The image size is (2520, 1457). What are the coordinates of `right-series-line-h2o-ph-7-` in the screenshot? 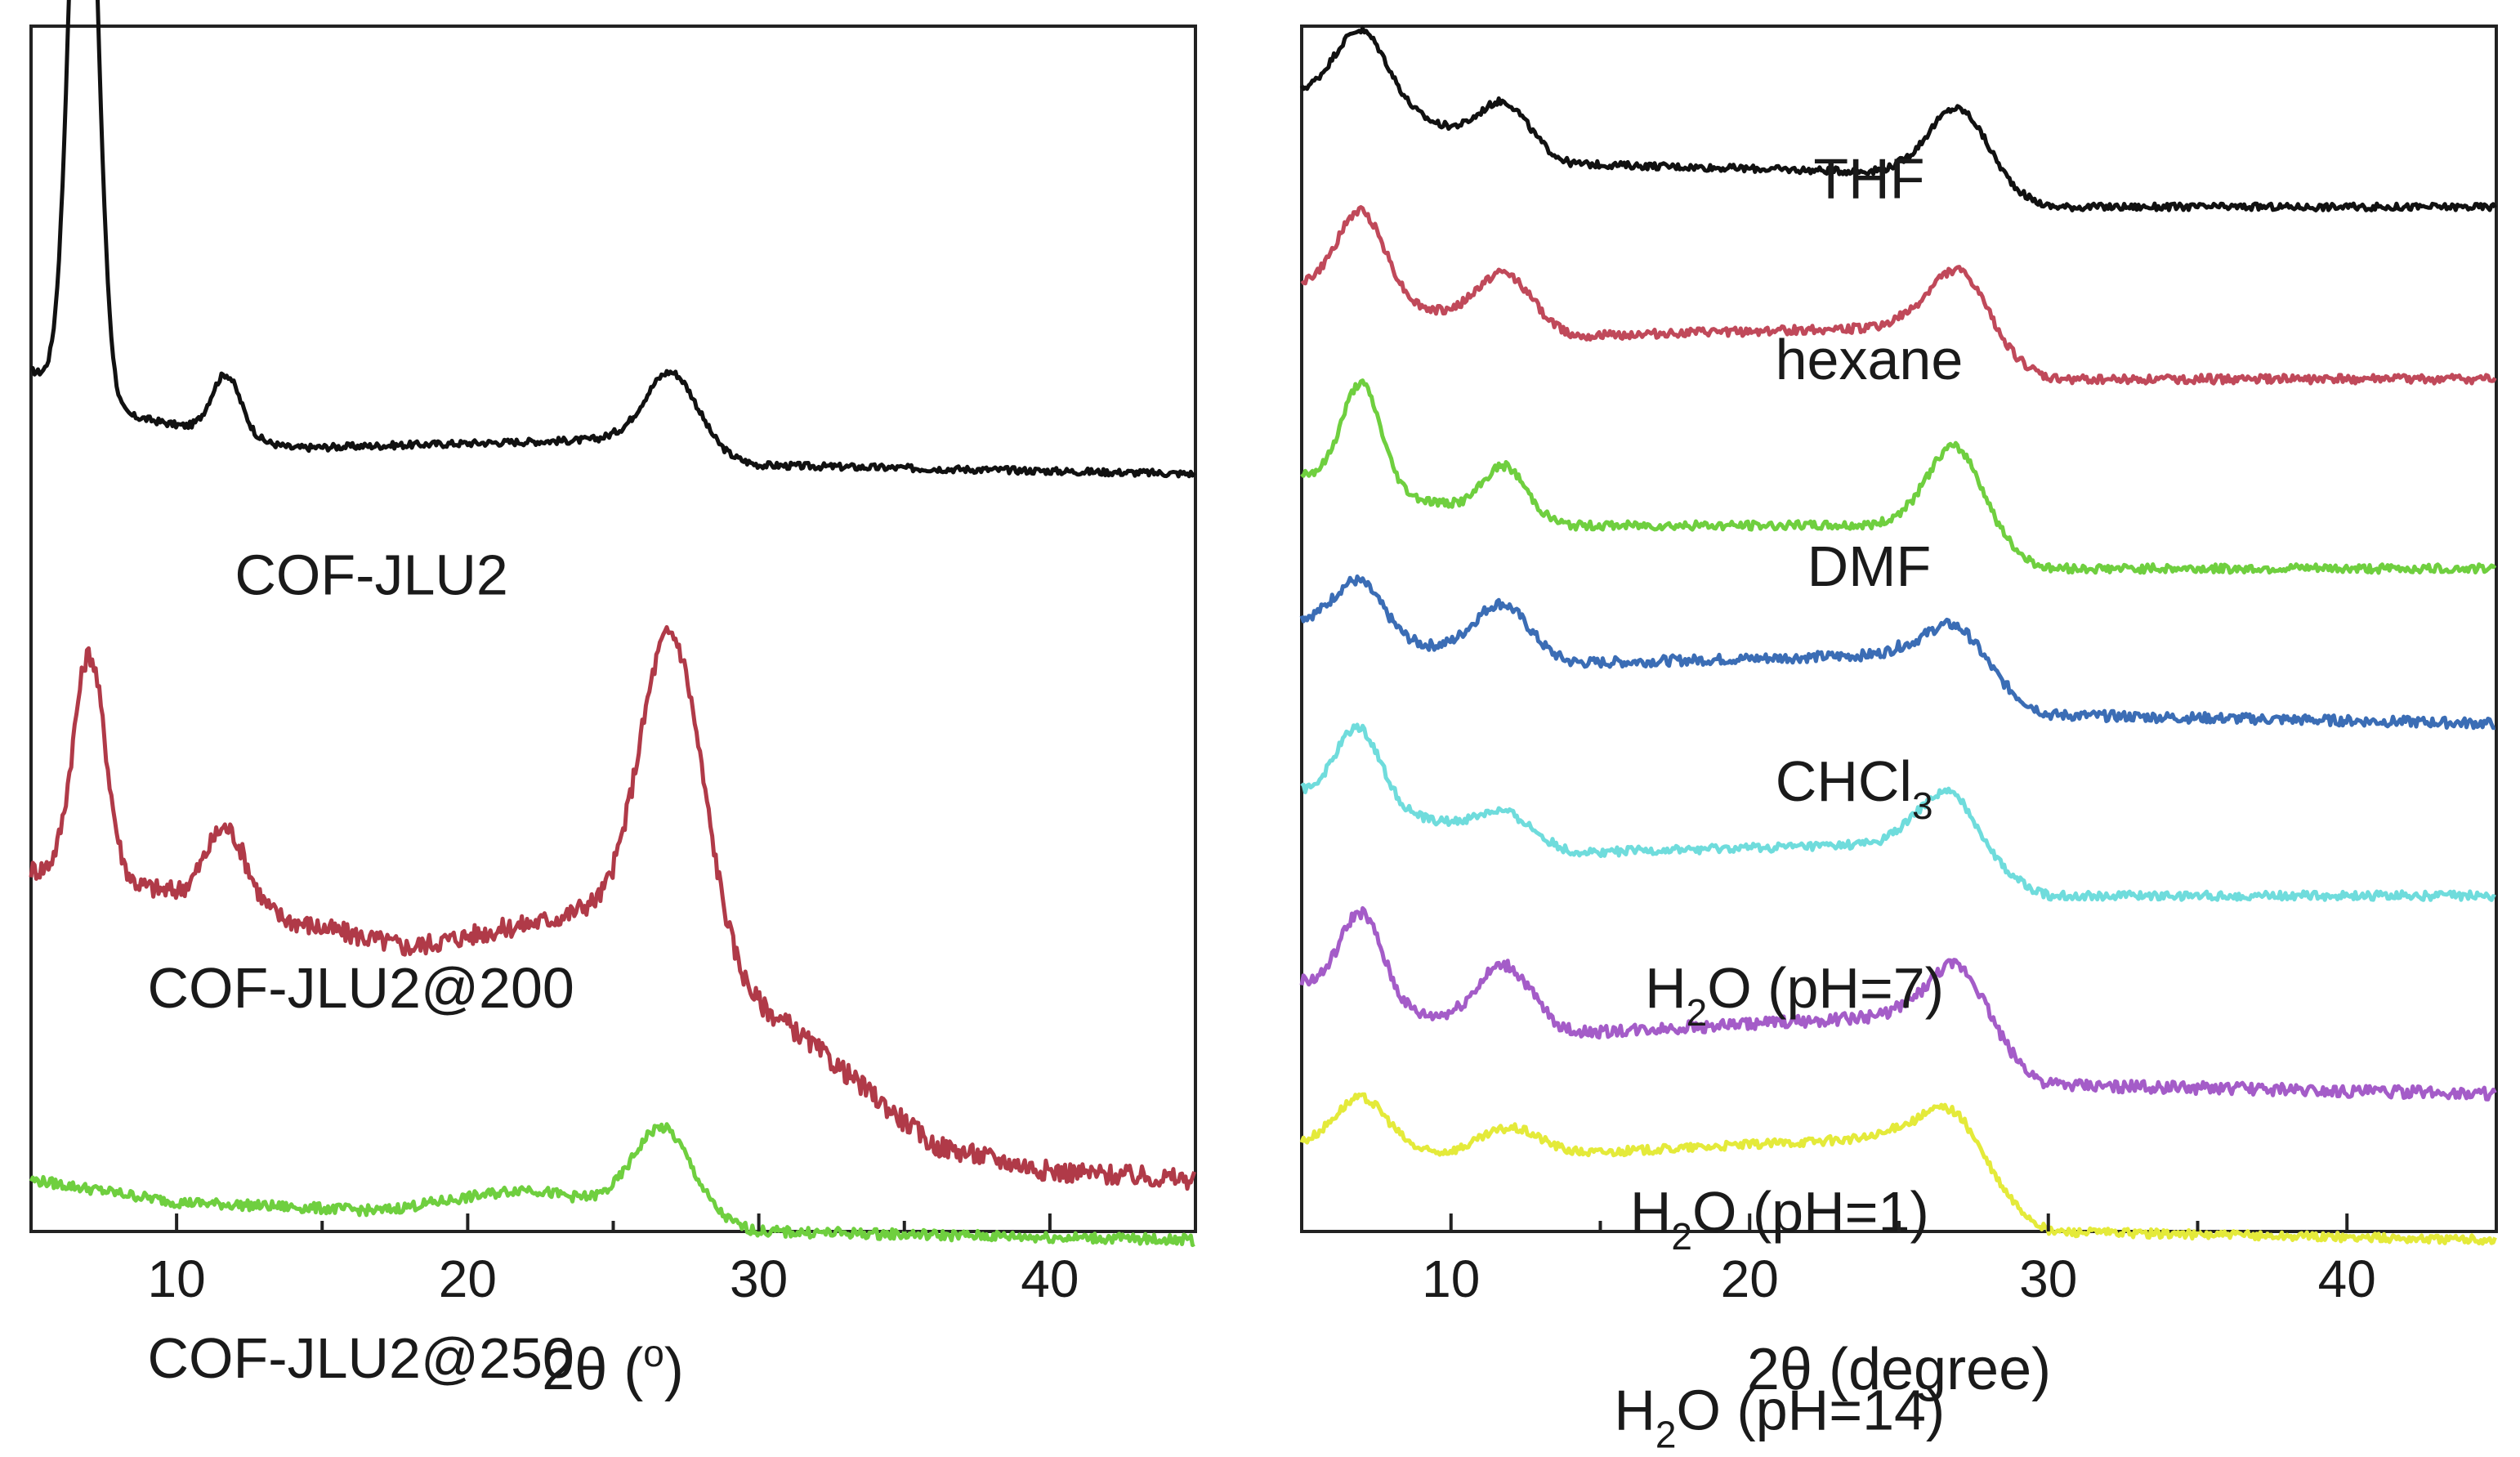 It's located at (1898, 1003).